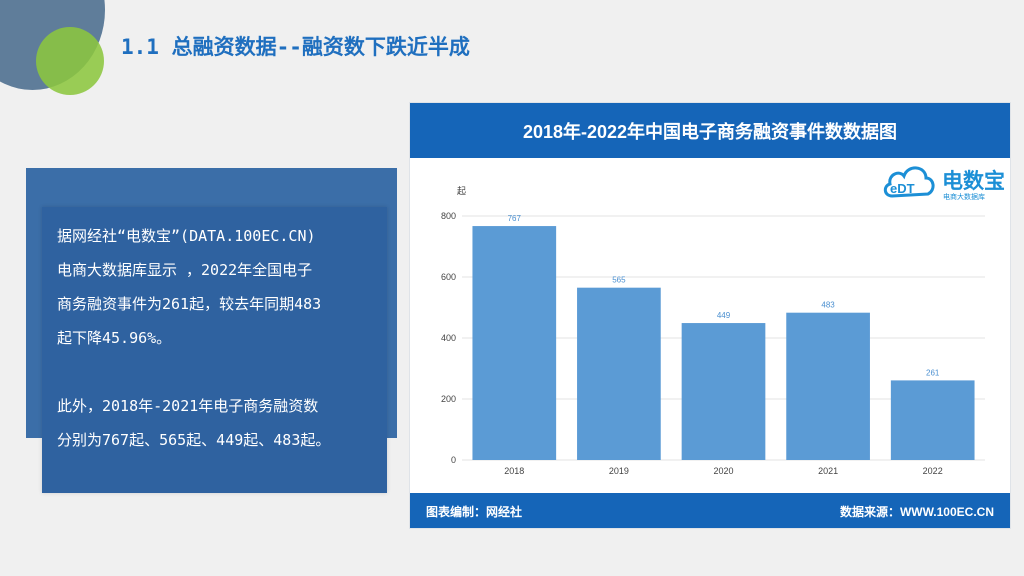 This screenshot has height=576, width=1024. Describe the element at coordinates (916, 512) in the screenshot. I see `data-source: 数据来源：WWW.100EC.CN` at that location.